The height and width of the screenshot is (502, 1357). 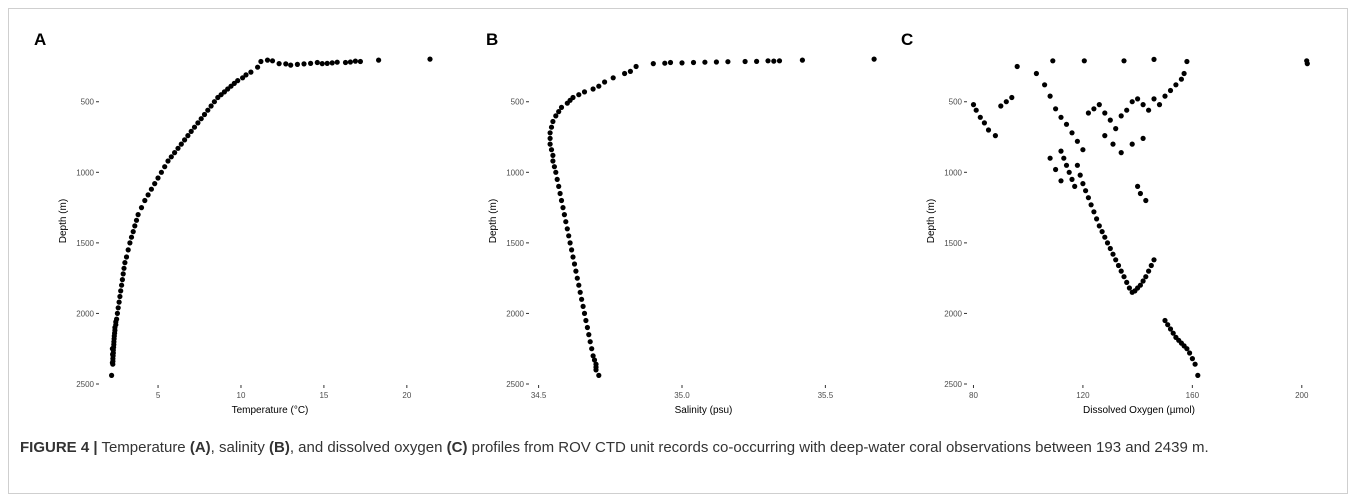 What do you see at coordinates (931, 221) in the screenshot?
I see `panel-c-y-axis-title: Depth (m)` at bounding box center [931, 221].